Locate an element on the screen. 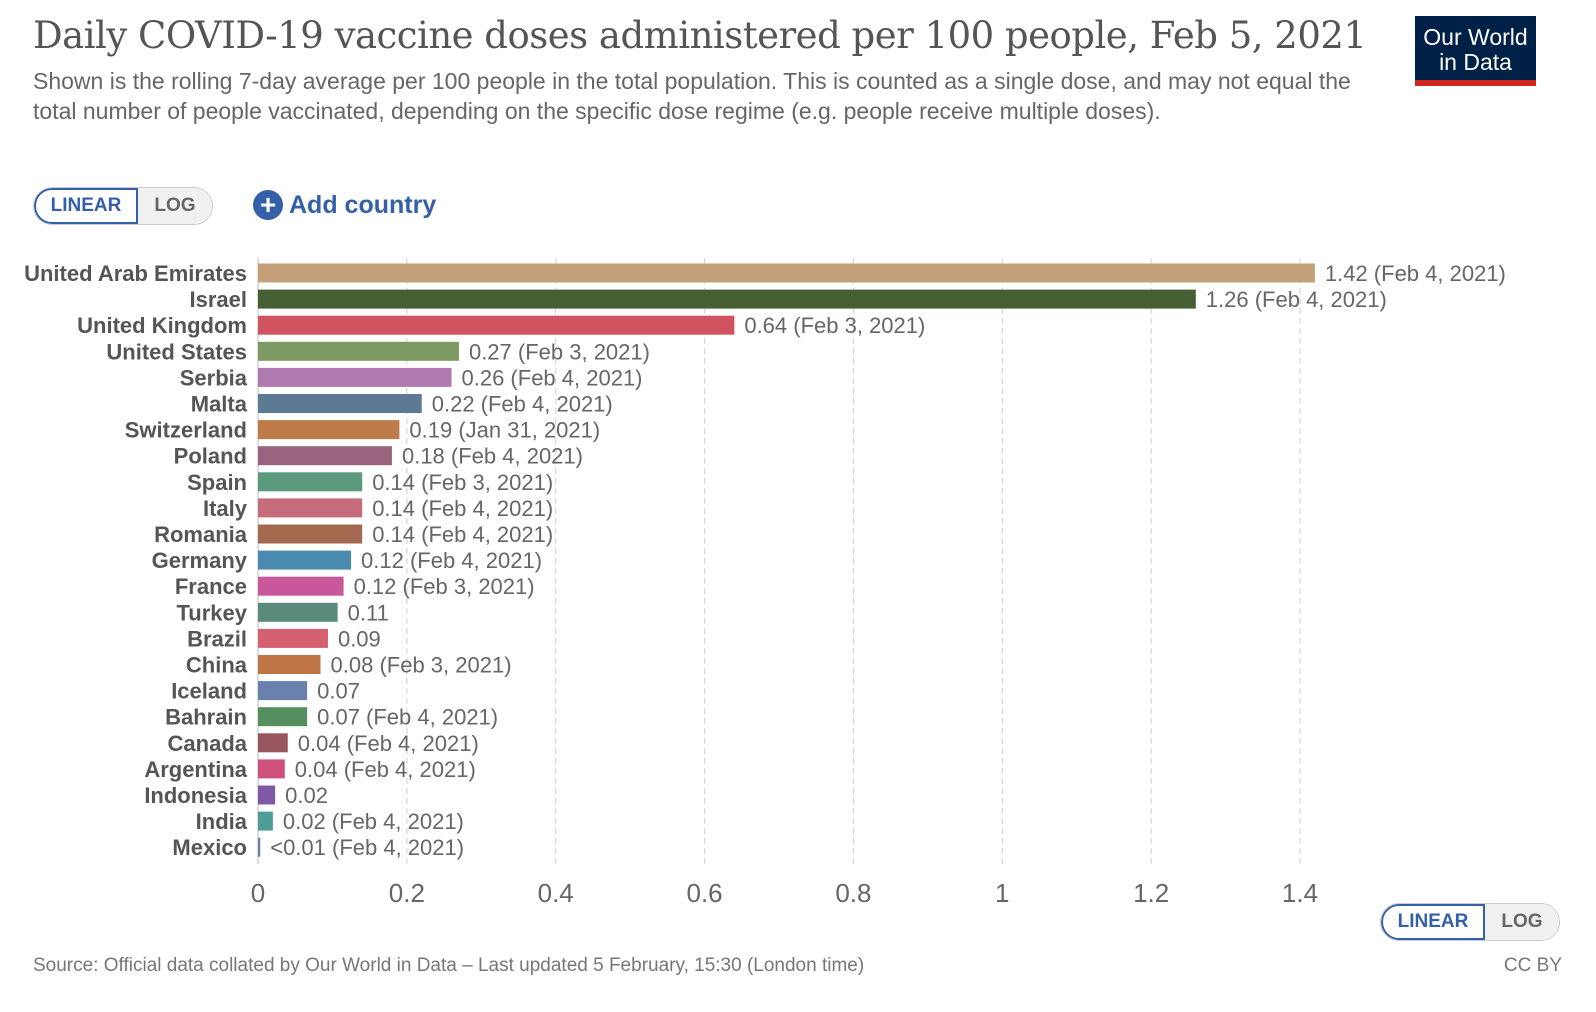 The image size is (1596, 1012). value-label: 0.64 (Feb 3, 2021) is located at coordinates (834, 325).